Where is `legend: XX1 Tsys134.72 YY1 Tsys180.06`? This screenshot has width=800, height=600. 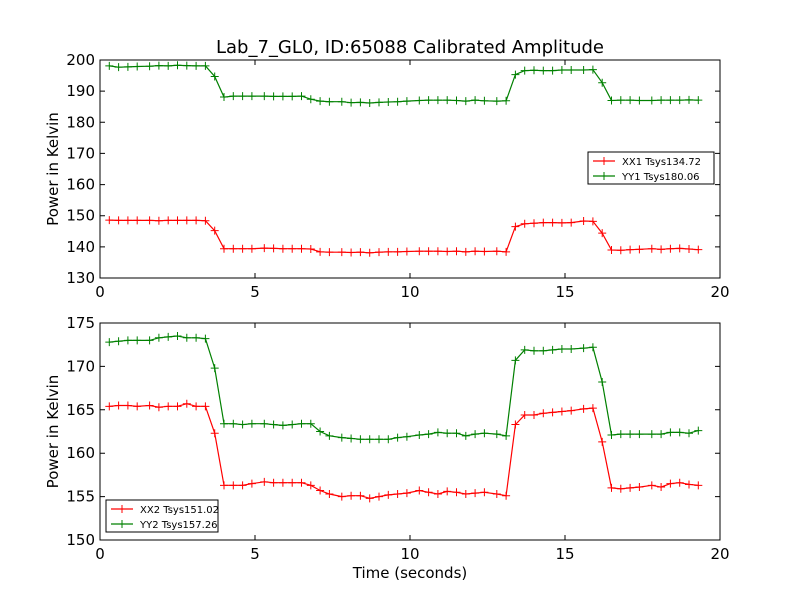
legend: XX1 Tsys134.72 YY1 Tsys180.06 is located at coordinates (651, 168).